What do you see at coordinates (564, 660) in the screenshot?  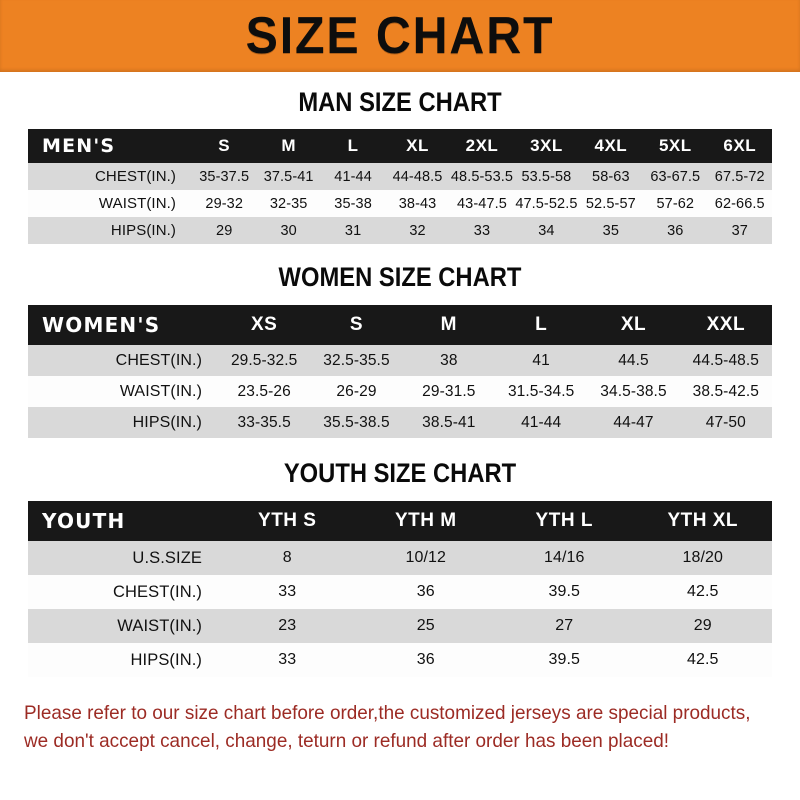 I see `youth-hips-l: 39.5` at bounding box center [564, 660].